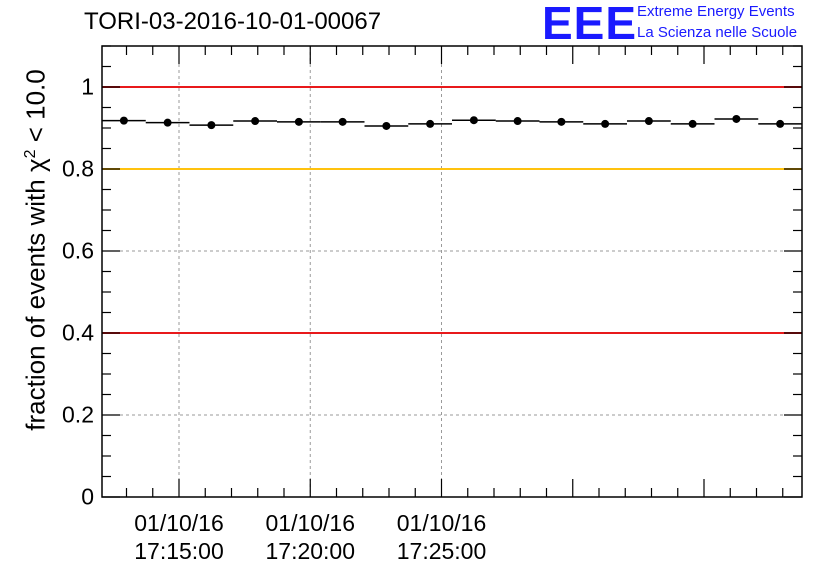 This screenshot has height=572, width=836. What do you see at coordinates (310, 537) in the screenshot?
I see `x-tick-label: 01/10/16 17:20:00` at bounding box center [310, 537].